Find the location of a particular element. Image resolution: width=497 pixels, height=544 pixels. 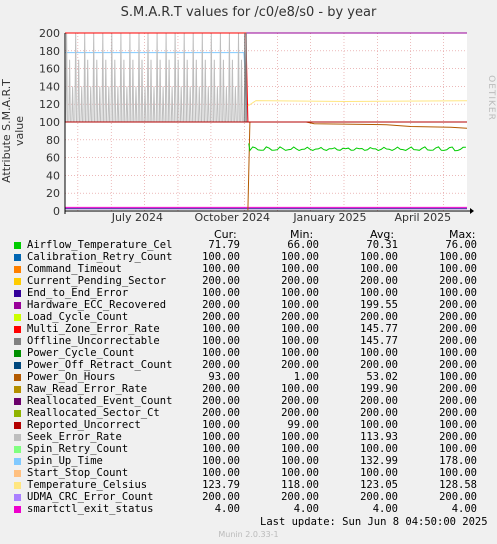

legend-header-cur: Cur: is located at coordinates (225, 234).